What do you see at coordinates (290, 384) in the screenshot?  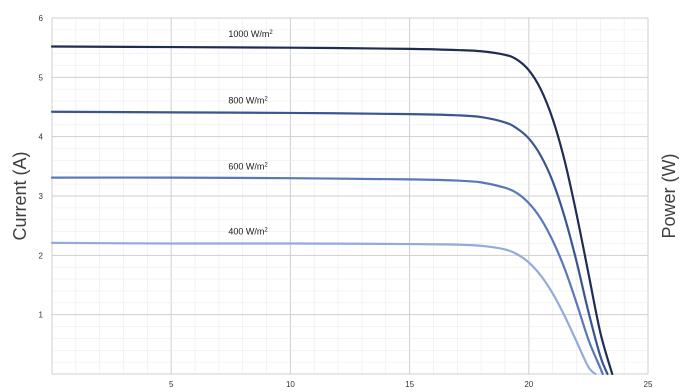 I see `x-tick-label: 10` at bounding box center [290, 384].